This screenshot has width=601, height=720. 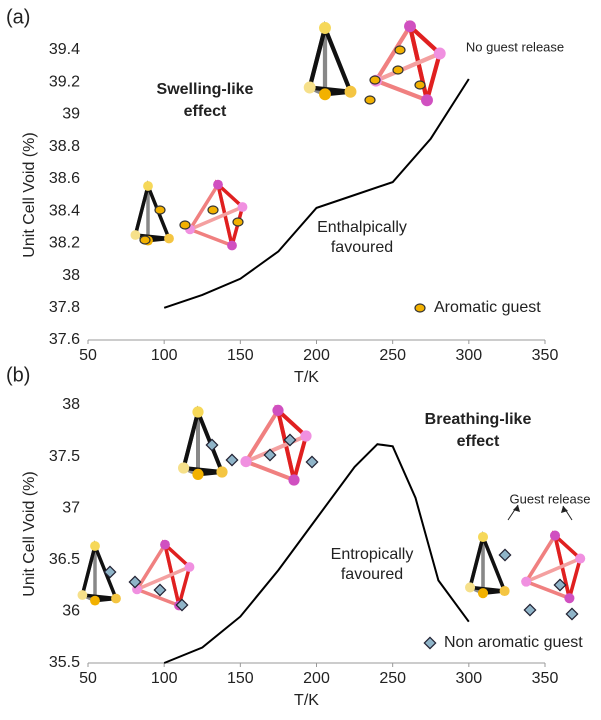 I want to click on y-tick-label: 39.4, so click(x=64, y=49).